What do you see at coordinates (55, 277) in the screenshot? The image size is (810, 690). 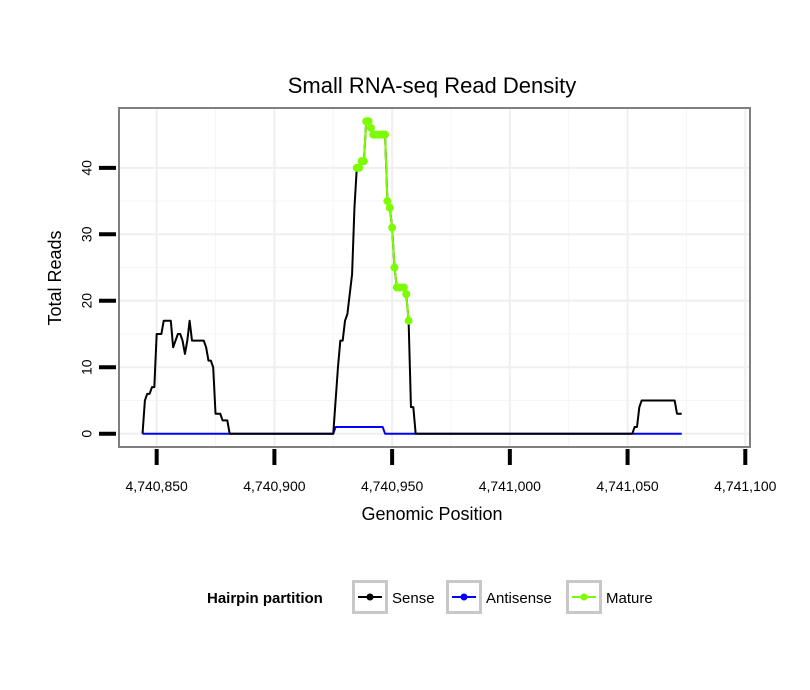 I see `y-axis-title: Total Reads` at bounding box center [55, 277].